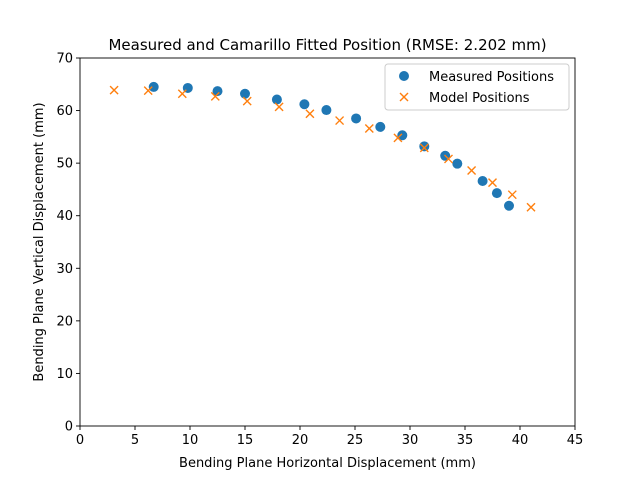 The image size is (639, 479). What do you see at coordinates (135, 440) in the screenshot?
I see `x-tick-label: 5` at bounding box center [135, 440].